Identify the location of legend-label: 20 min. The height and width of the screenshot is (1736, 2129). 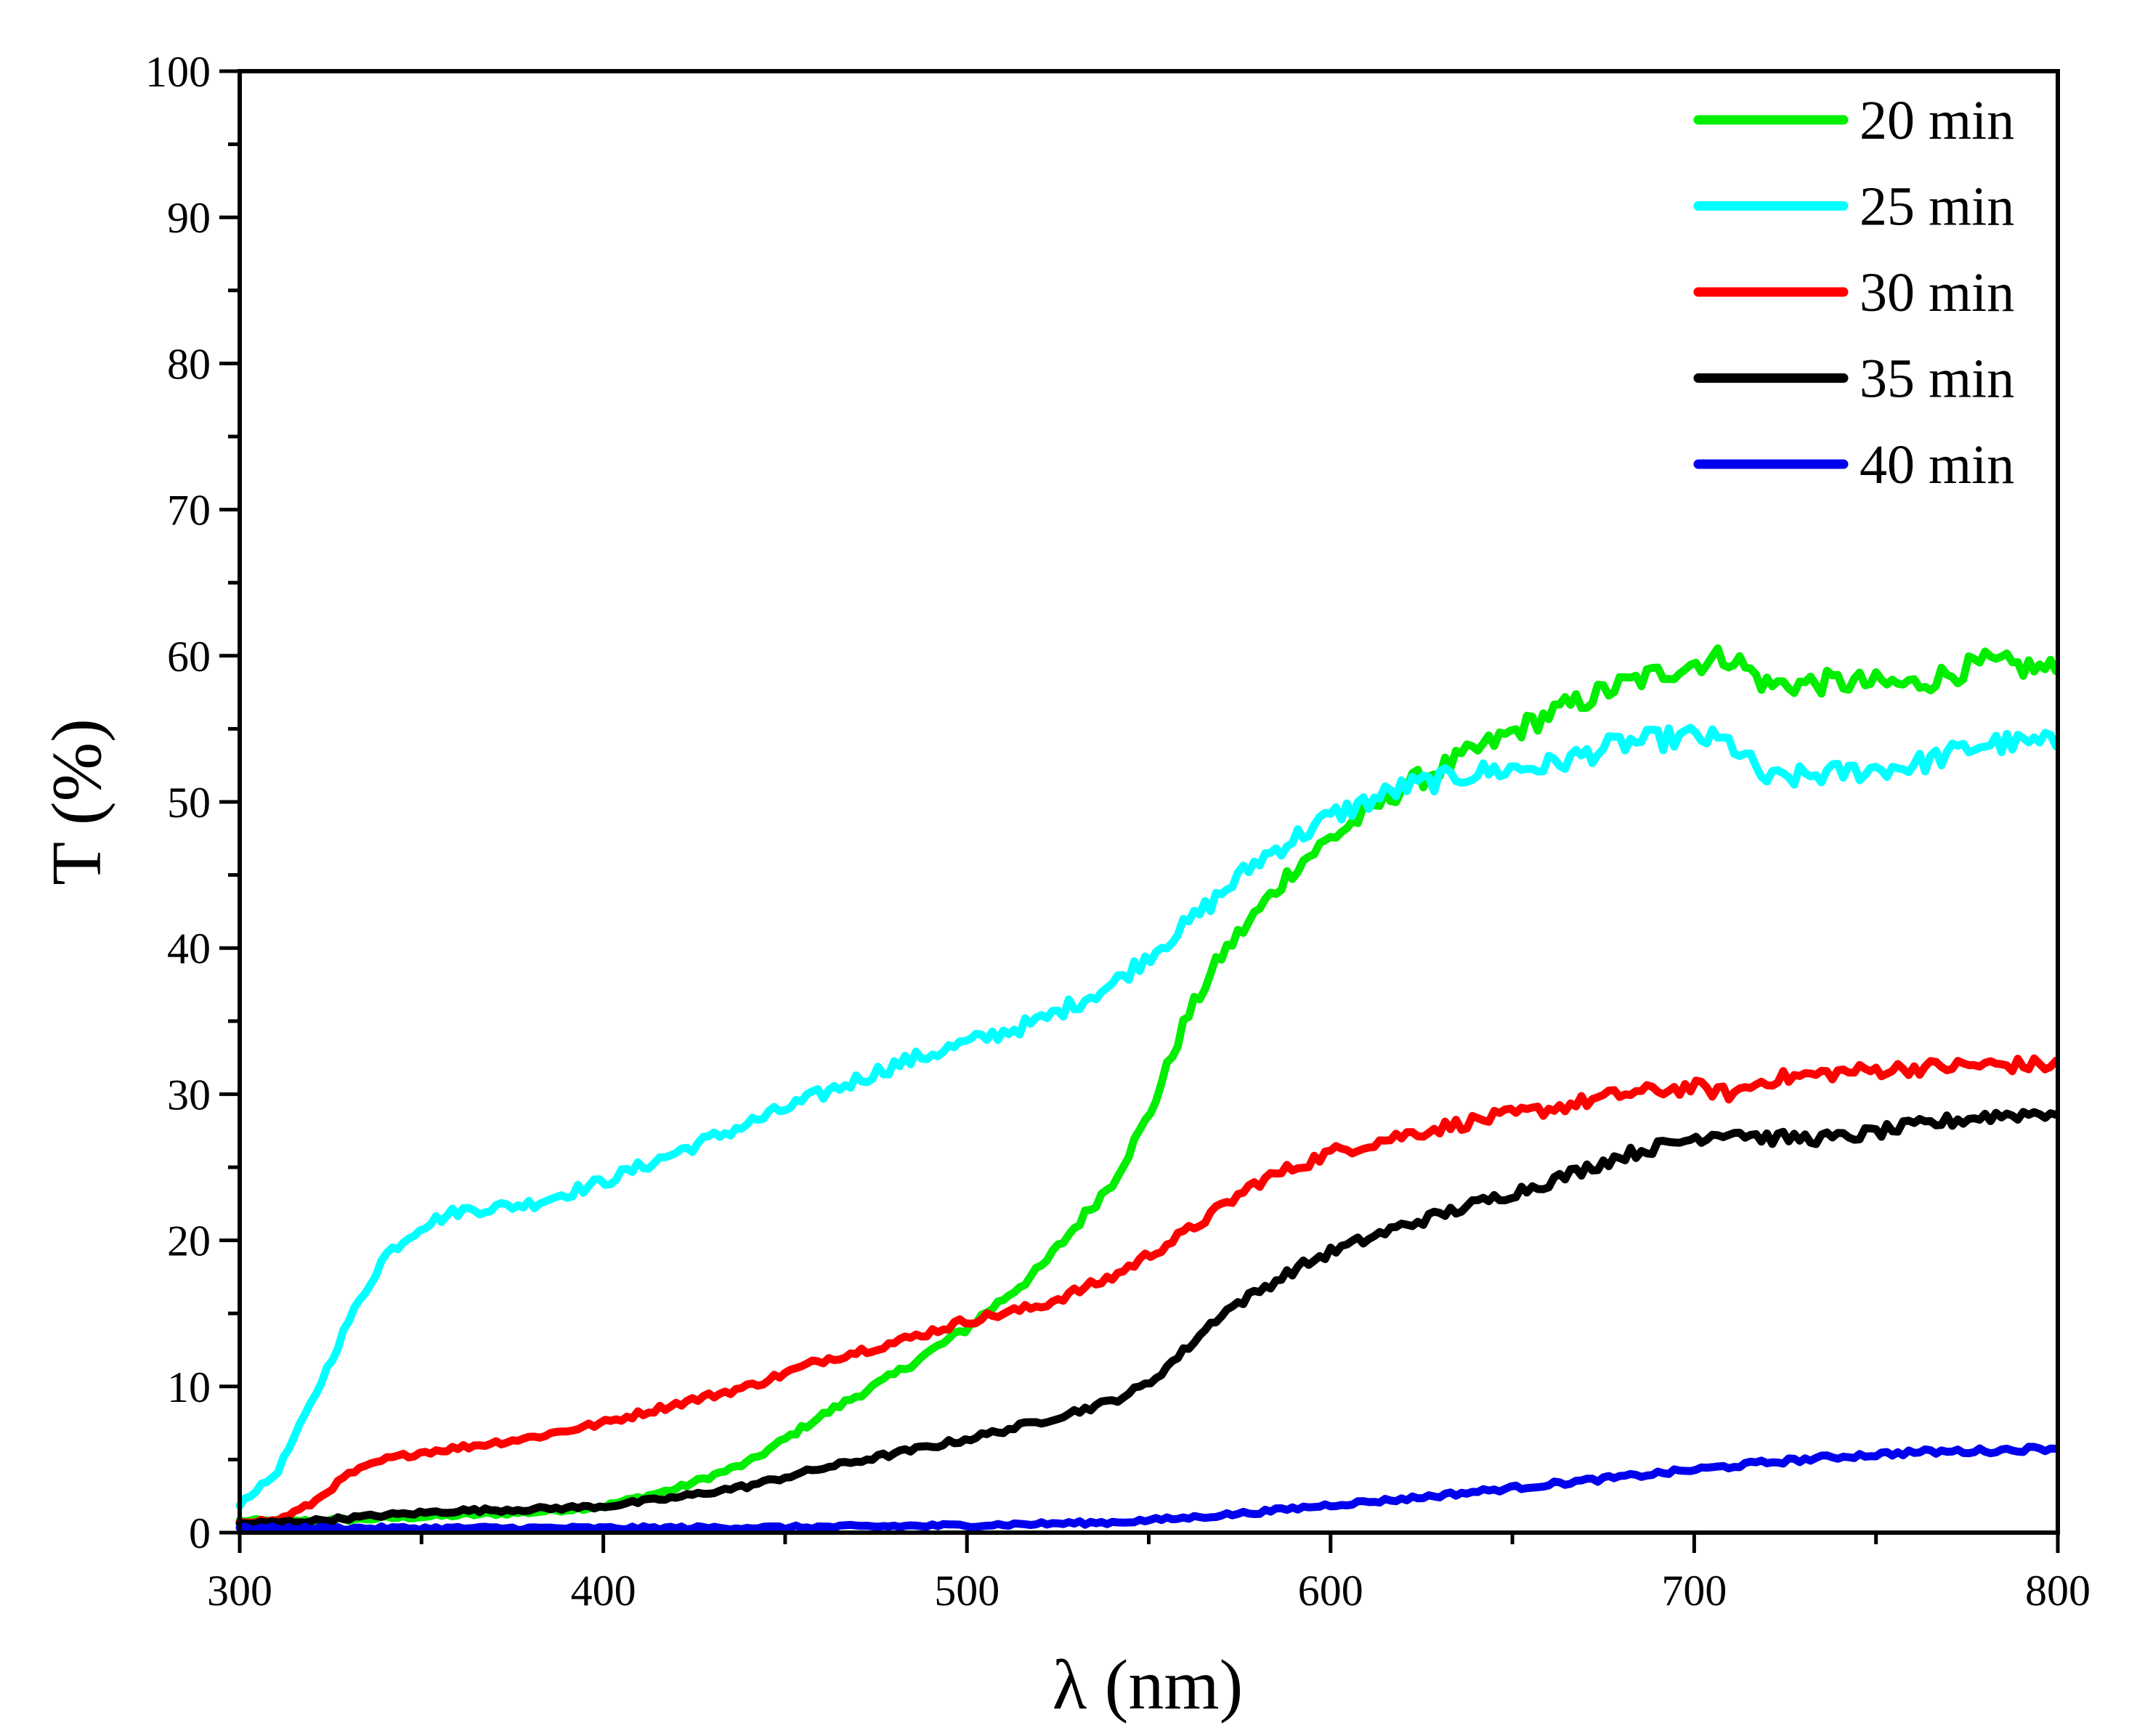
(1937, 120).